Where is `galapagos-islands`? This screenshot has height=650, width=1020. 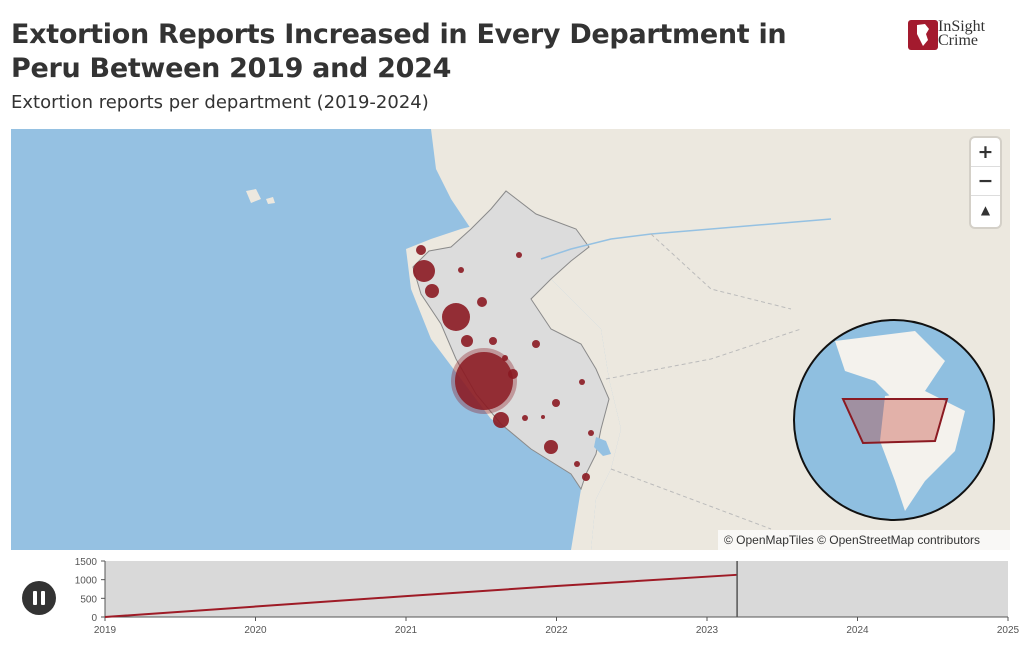
galapagos-islands is located at coordinates (260, 196).